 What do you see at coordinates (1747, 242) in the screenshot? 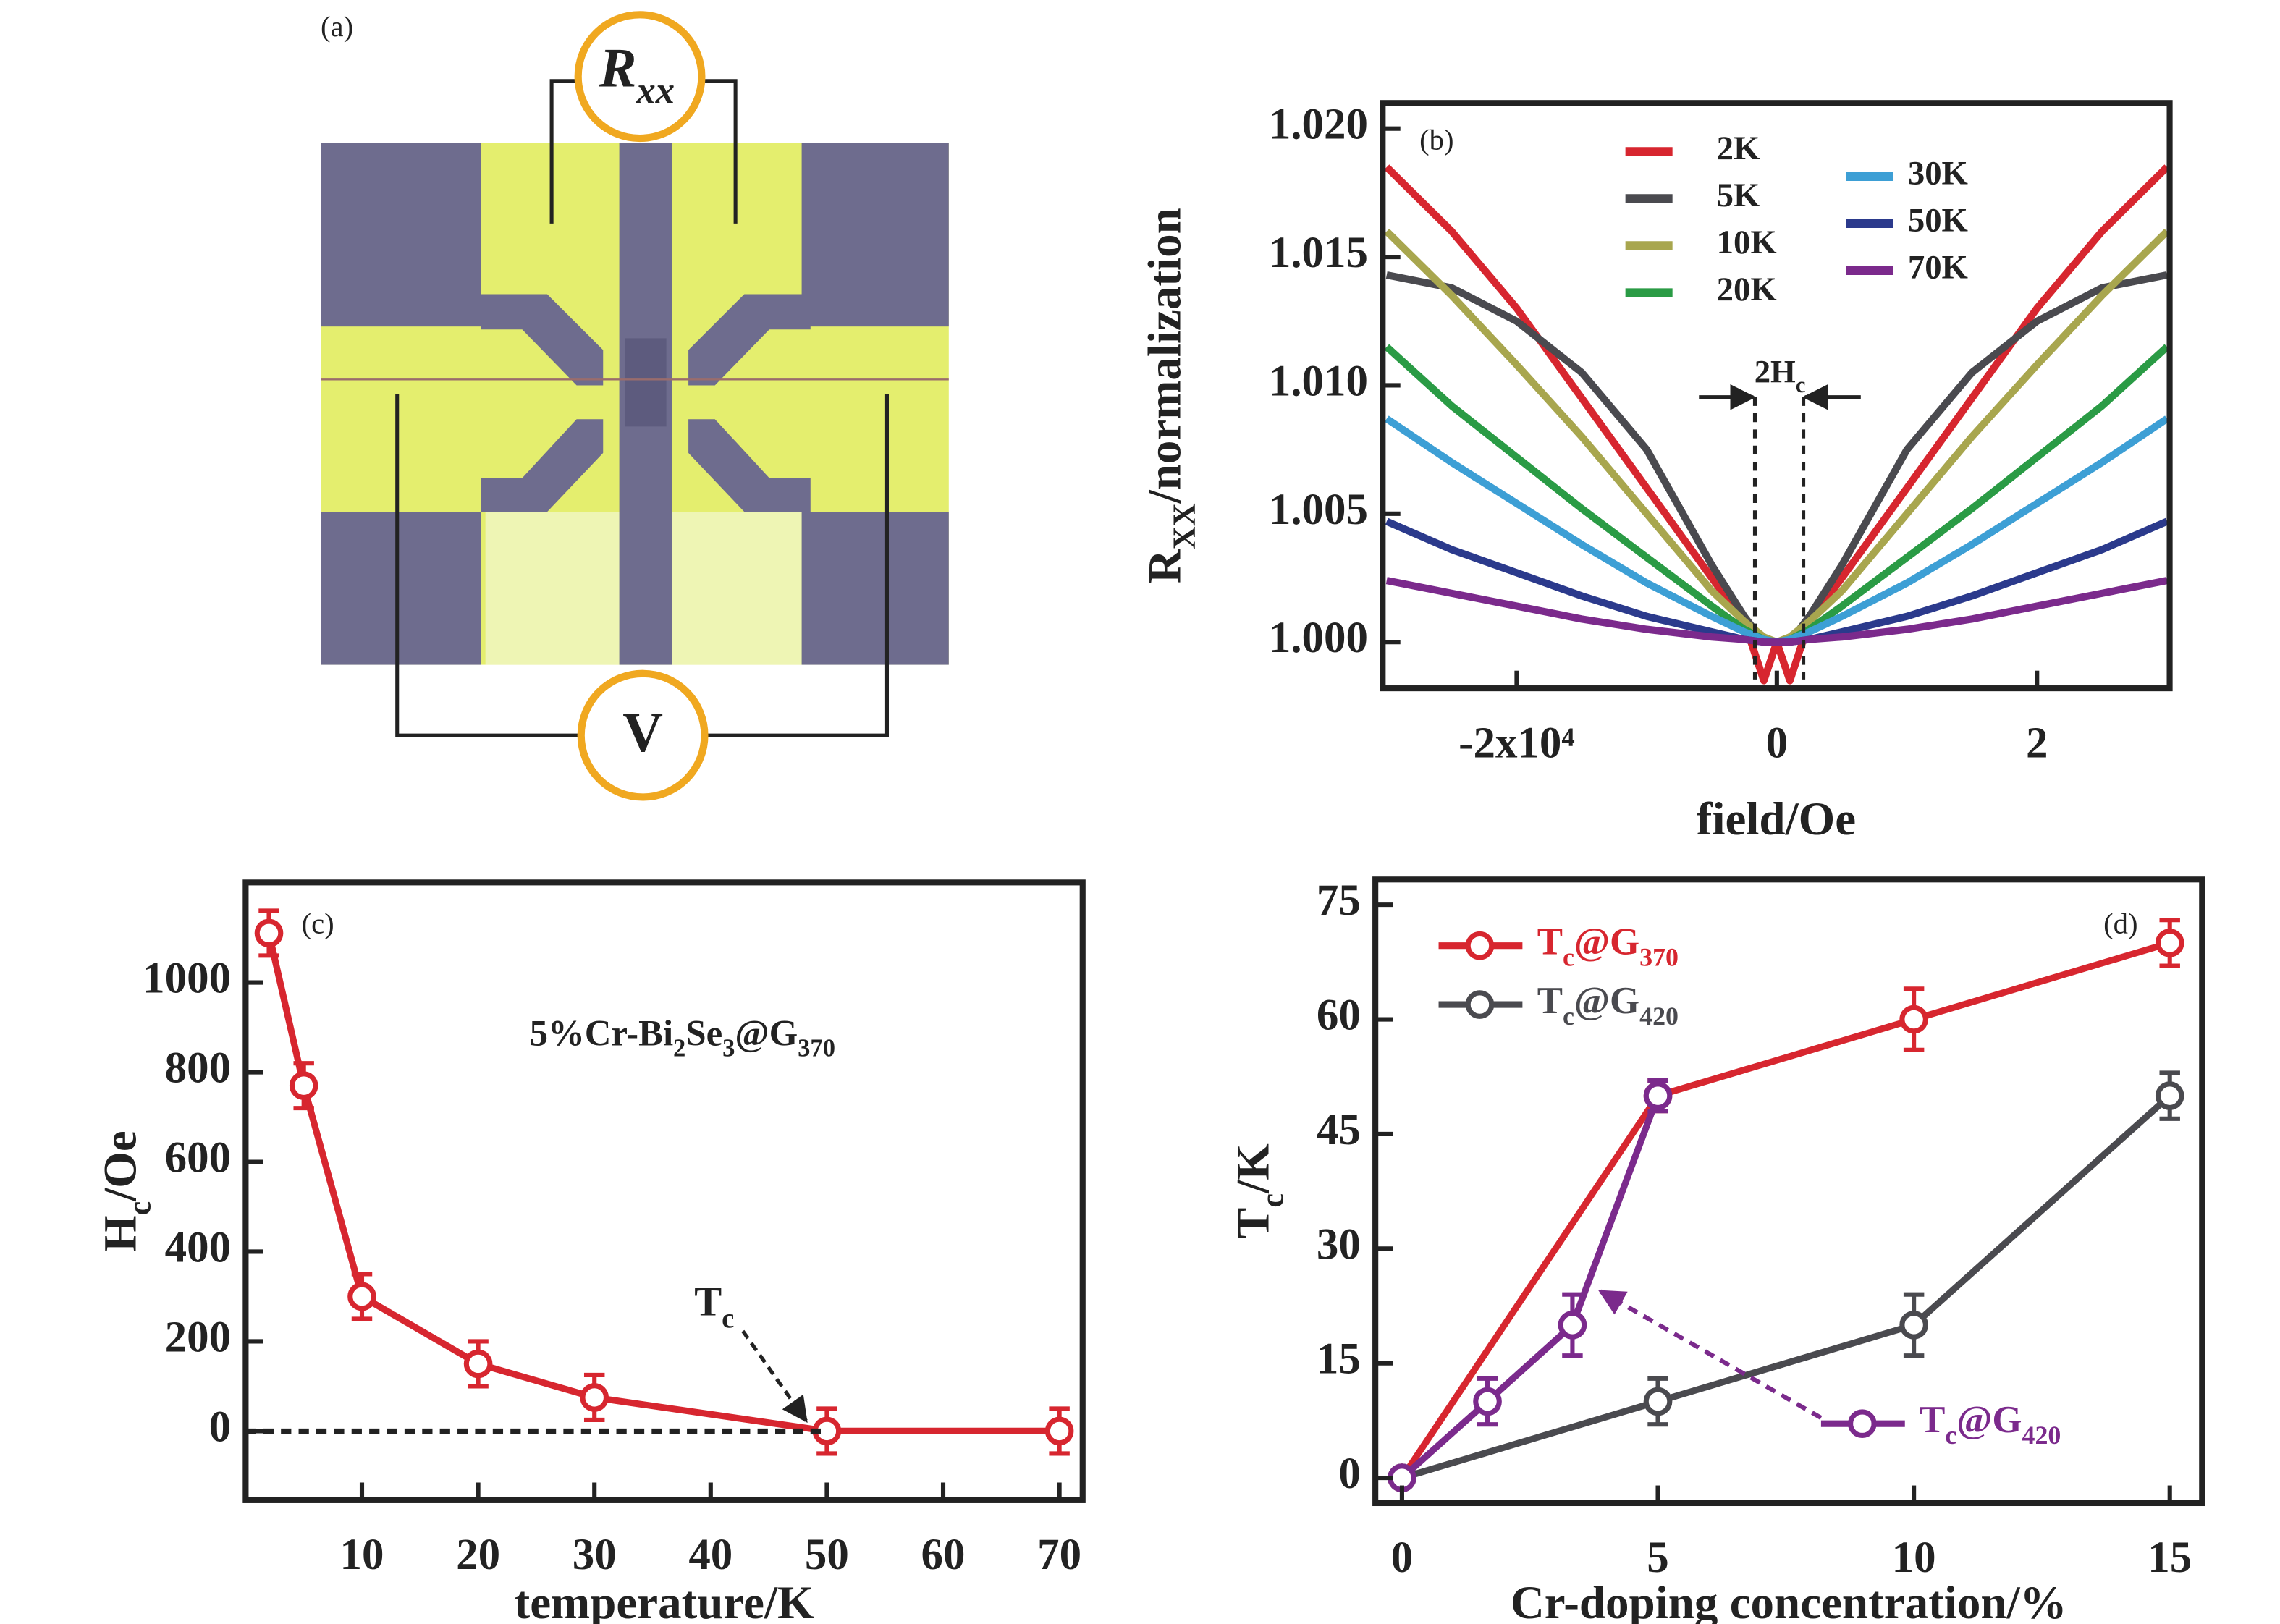
I see `legend-label: 10K` at bounding box center [1747, 242].